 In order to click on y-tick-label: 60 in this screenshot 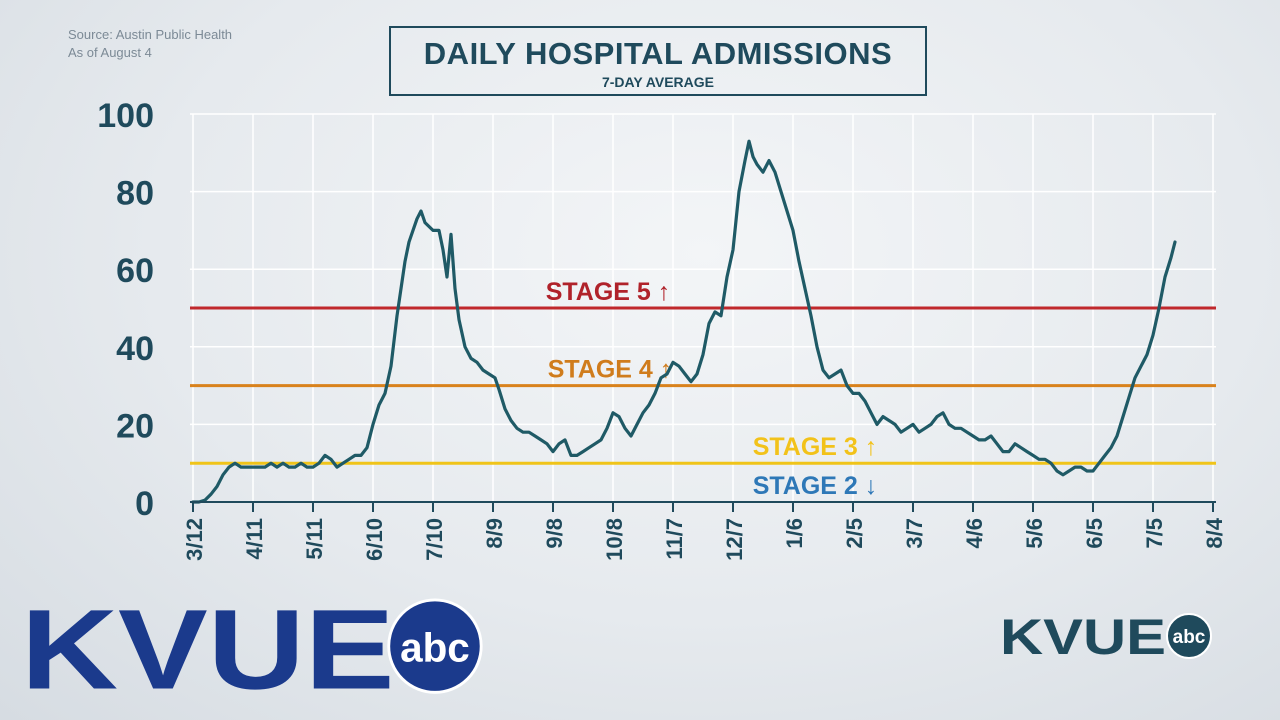, I will do `click(135, 271)`.